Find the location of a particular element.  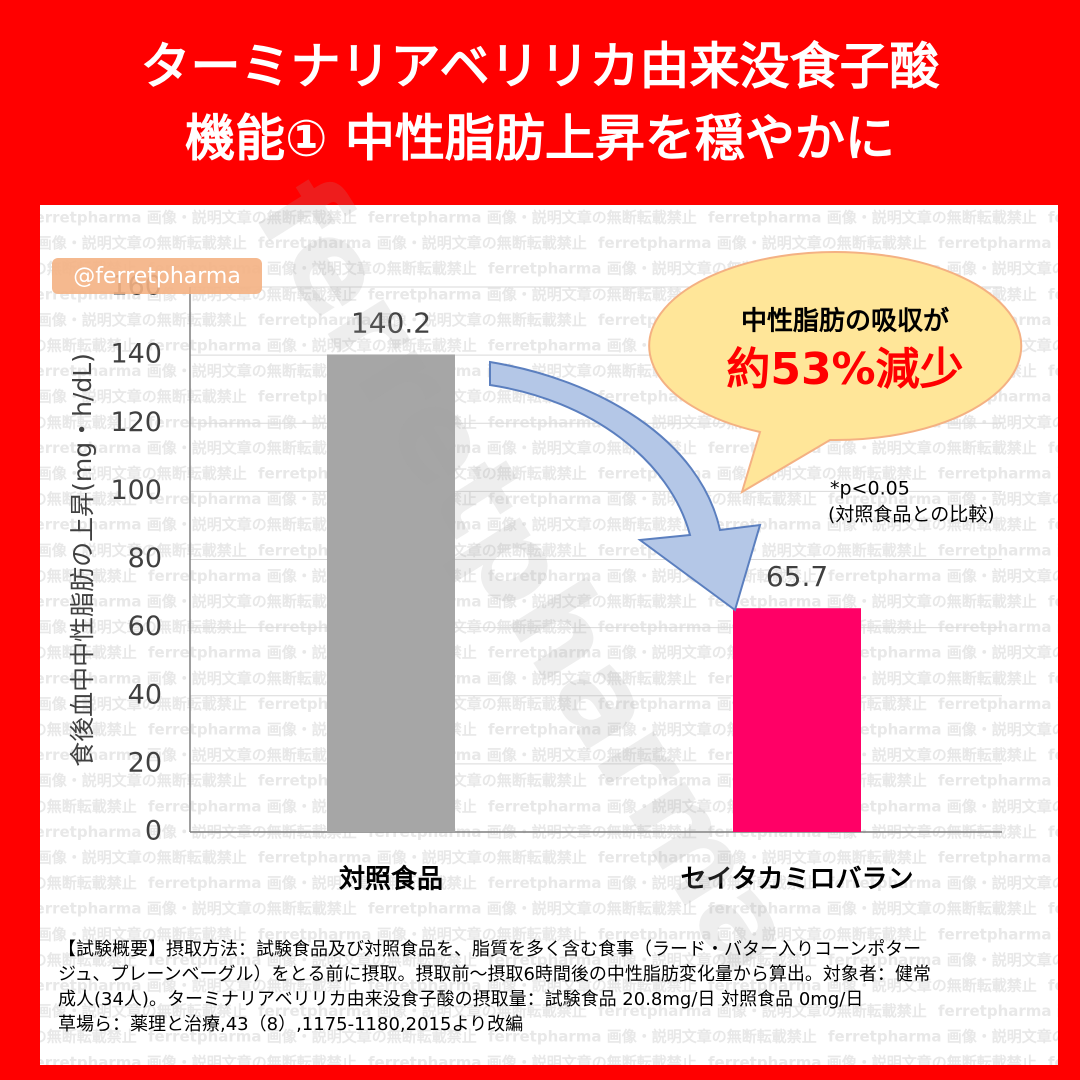

footnote: 草場ら：薬理と治療,43（8）,1175-1180,2015より改編 is located at coordinates (290, 1024).